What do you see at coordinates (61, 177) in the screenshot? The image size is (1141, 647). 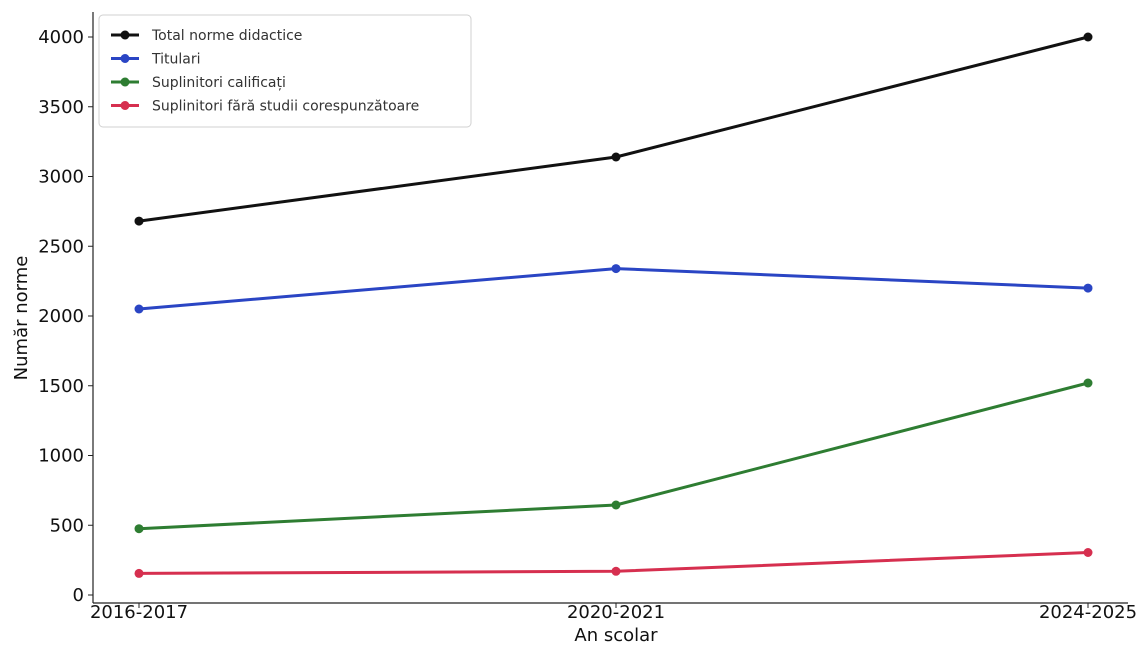 I see `y-tick-label: 3000` at bounding box center [61, 177].